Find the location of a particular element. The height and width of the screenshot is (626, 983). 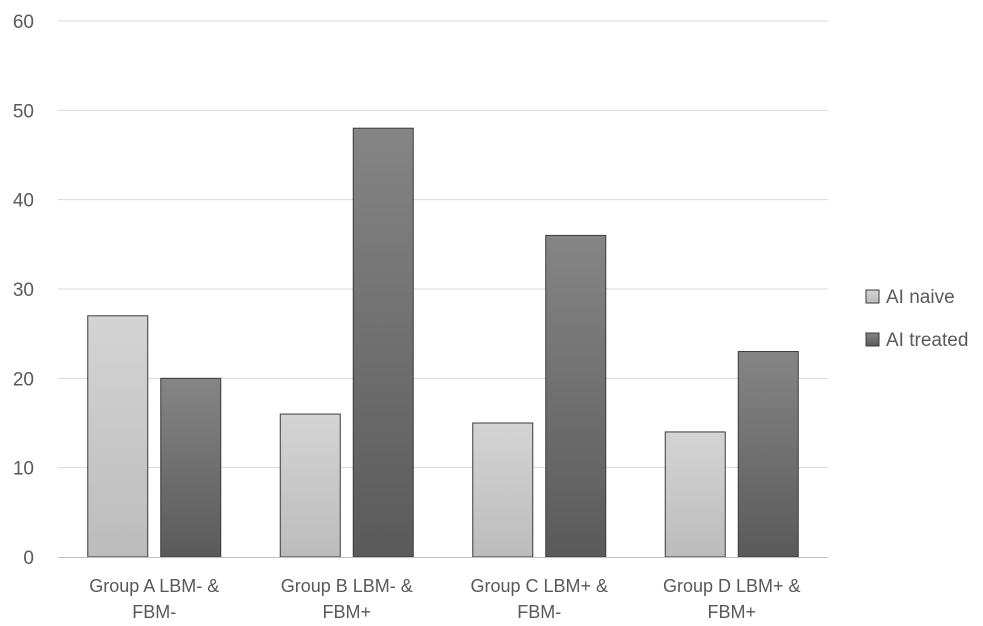

y-tick-label: 40 is located at coordinates (23, 201).